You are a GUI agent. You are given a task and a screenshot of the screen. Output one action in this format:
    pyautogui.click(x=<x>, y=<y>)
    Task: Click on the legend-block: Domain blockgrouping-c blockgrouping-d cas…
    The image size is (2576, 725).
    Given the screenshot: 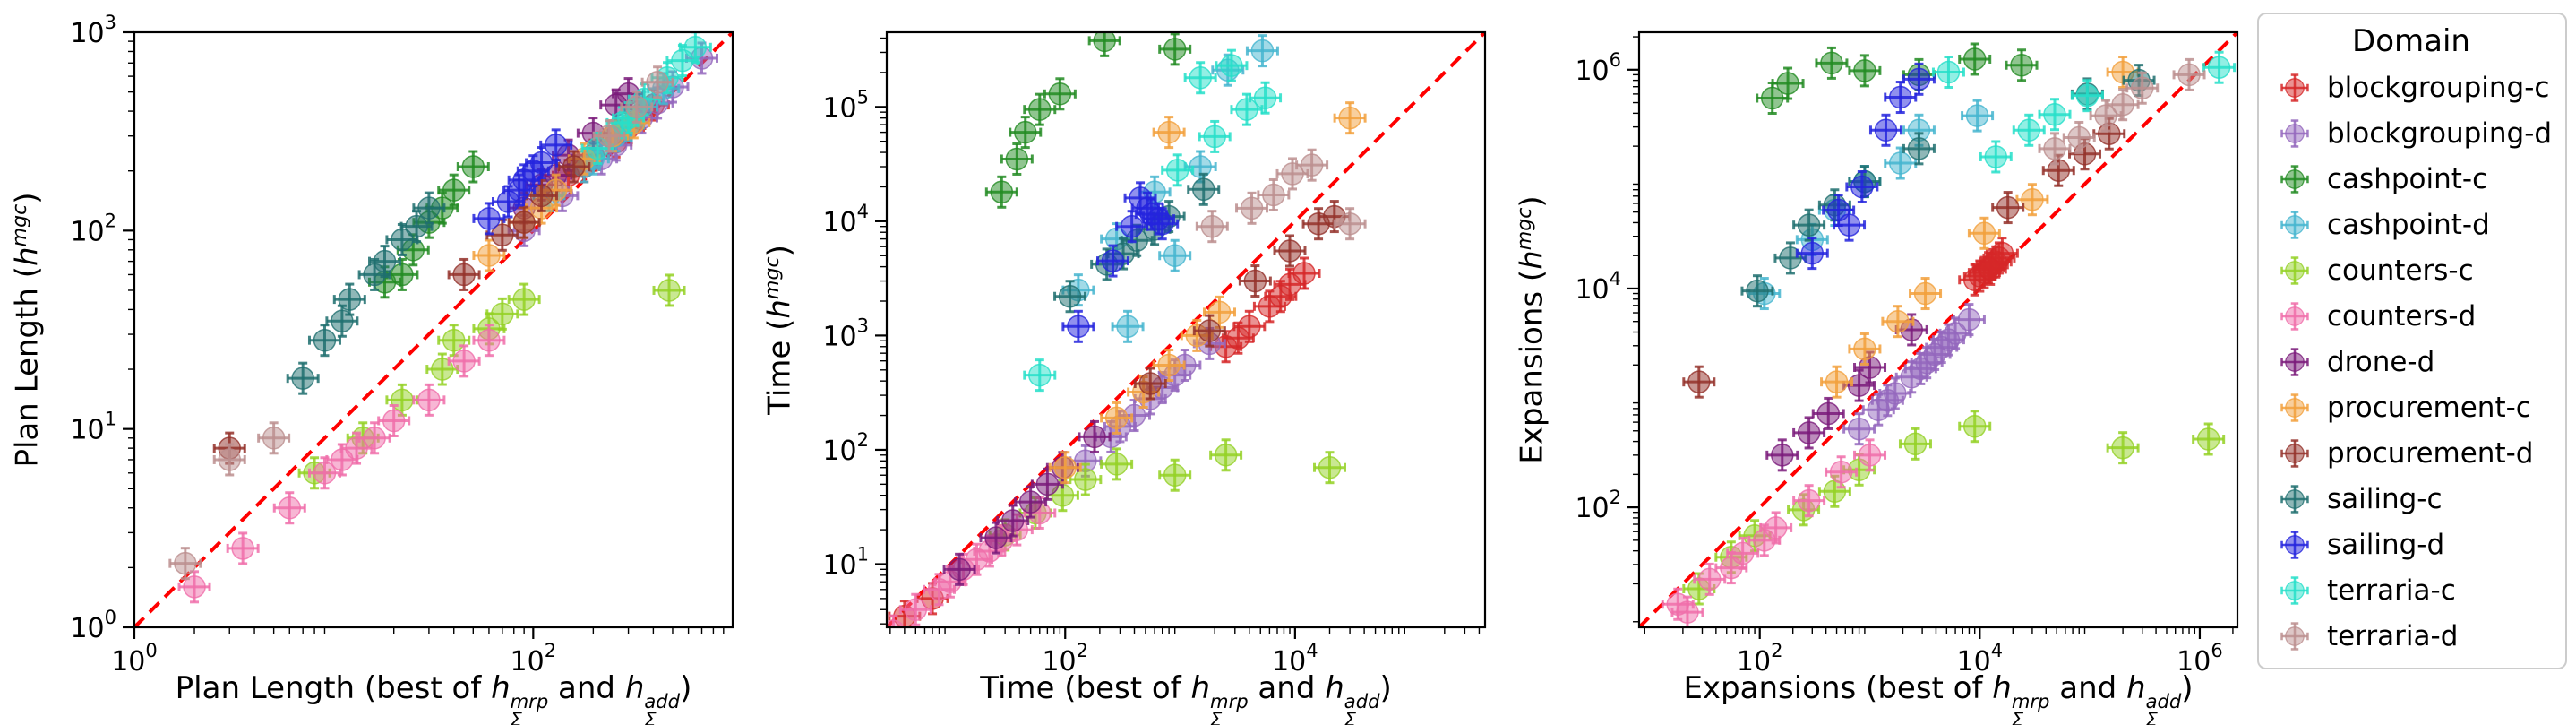 What is the action you would take?
    pyautogui.click(x=2416, y=362)
    